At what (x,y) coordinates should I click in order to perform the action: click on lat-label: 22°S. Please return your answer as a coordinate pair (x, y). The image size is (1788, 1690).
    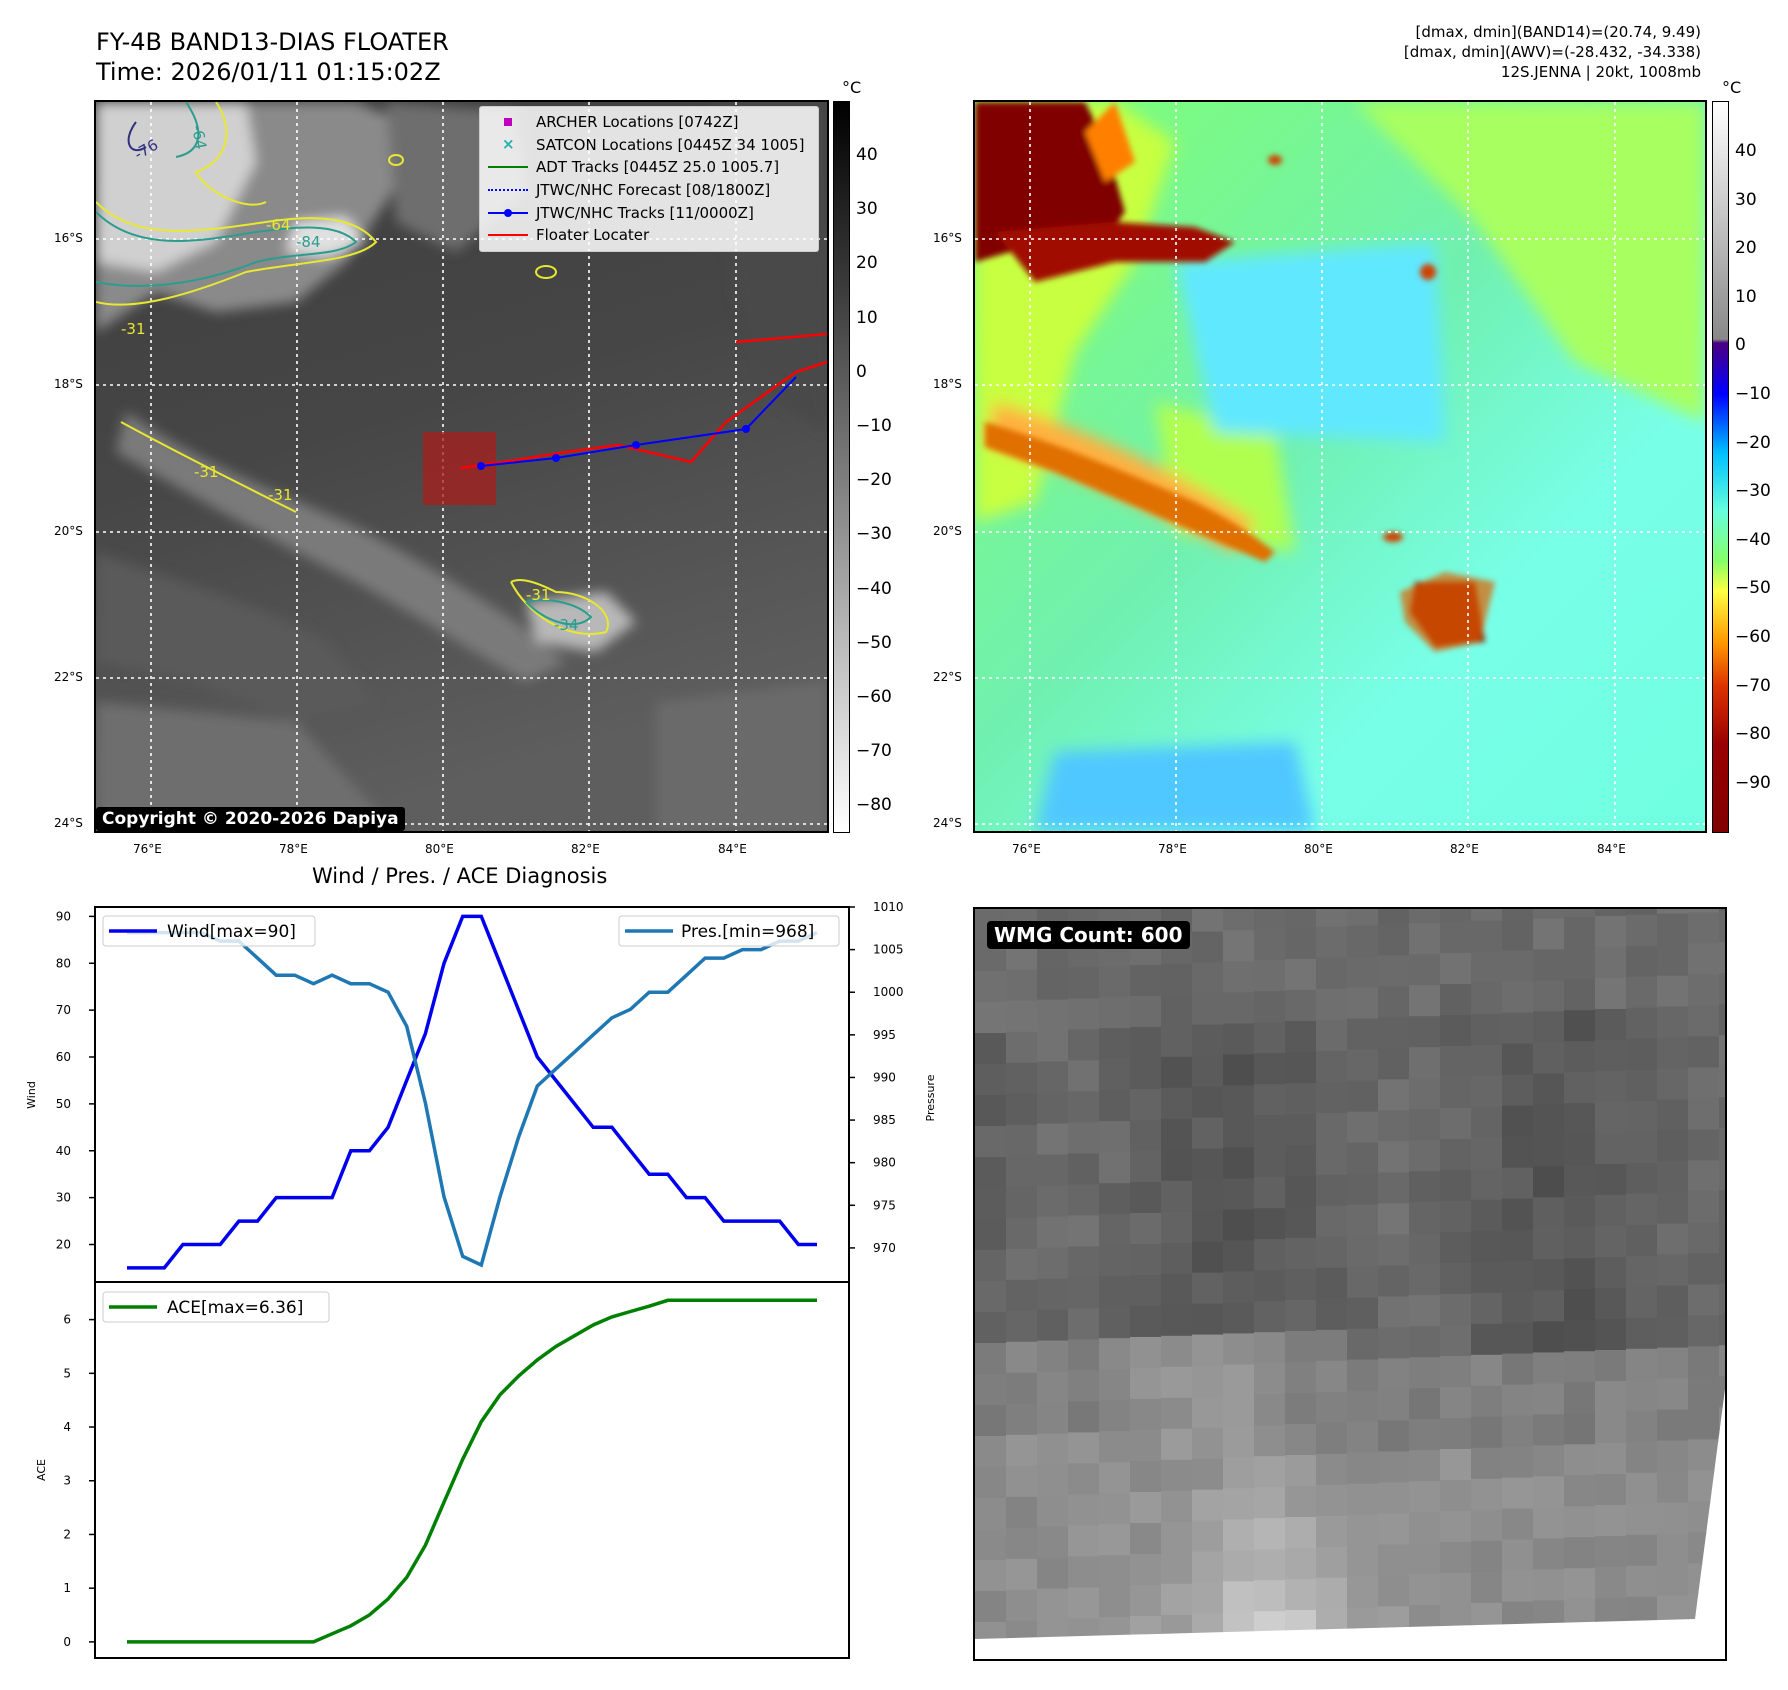
    Looking at the image, I should click on (68, 677).